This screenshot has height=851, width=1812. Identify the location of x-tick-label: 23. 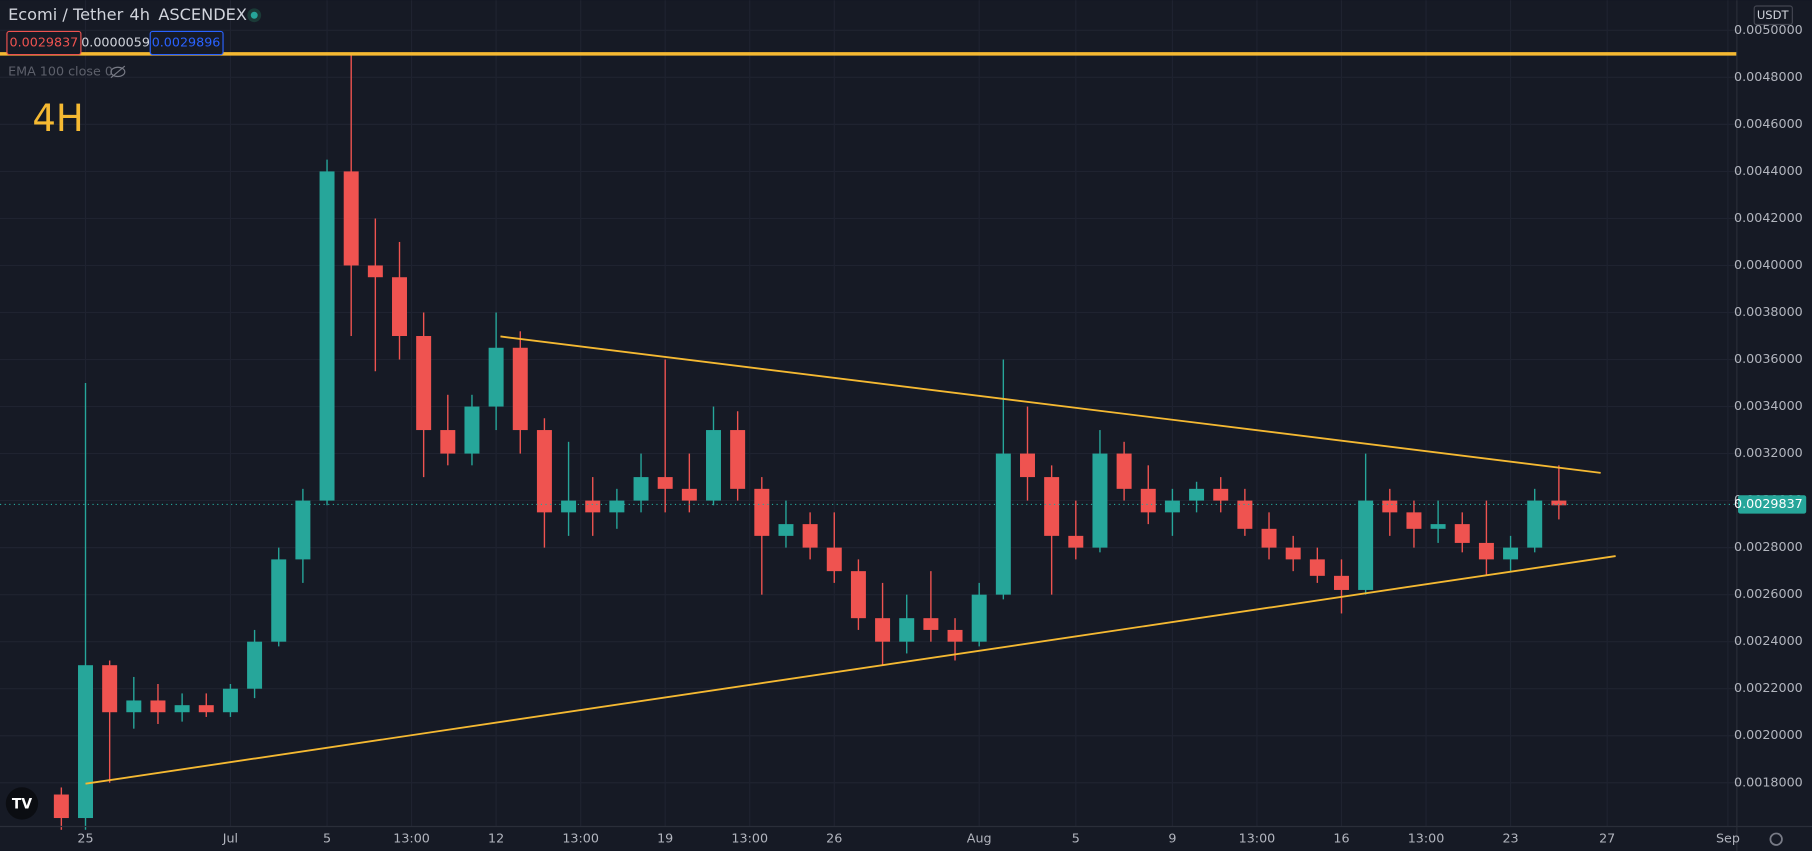
(1510, 838).